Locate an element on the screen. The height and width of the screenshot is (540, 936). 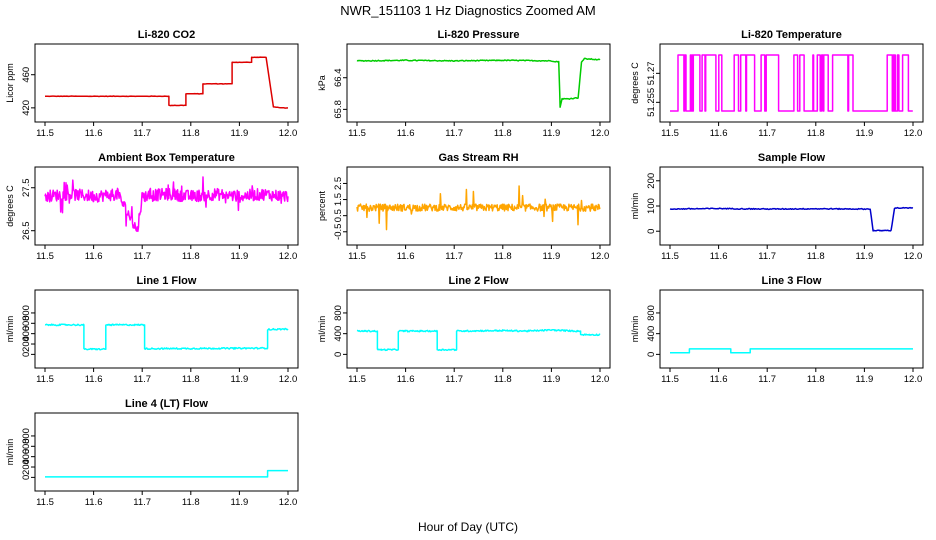
panel-title: Line 2 Flow is located at coordinates (479, 281).